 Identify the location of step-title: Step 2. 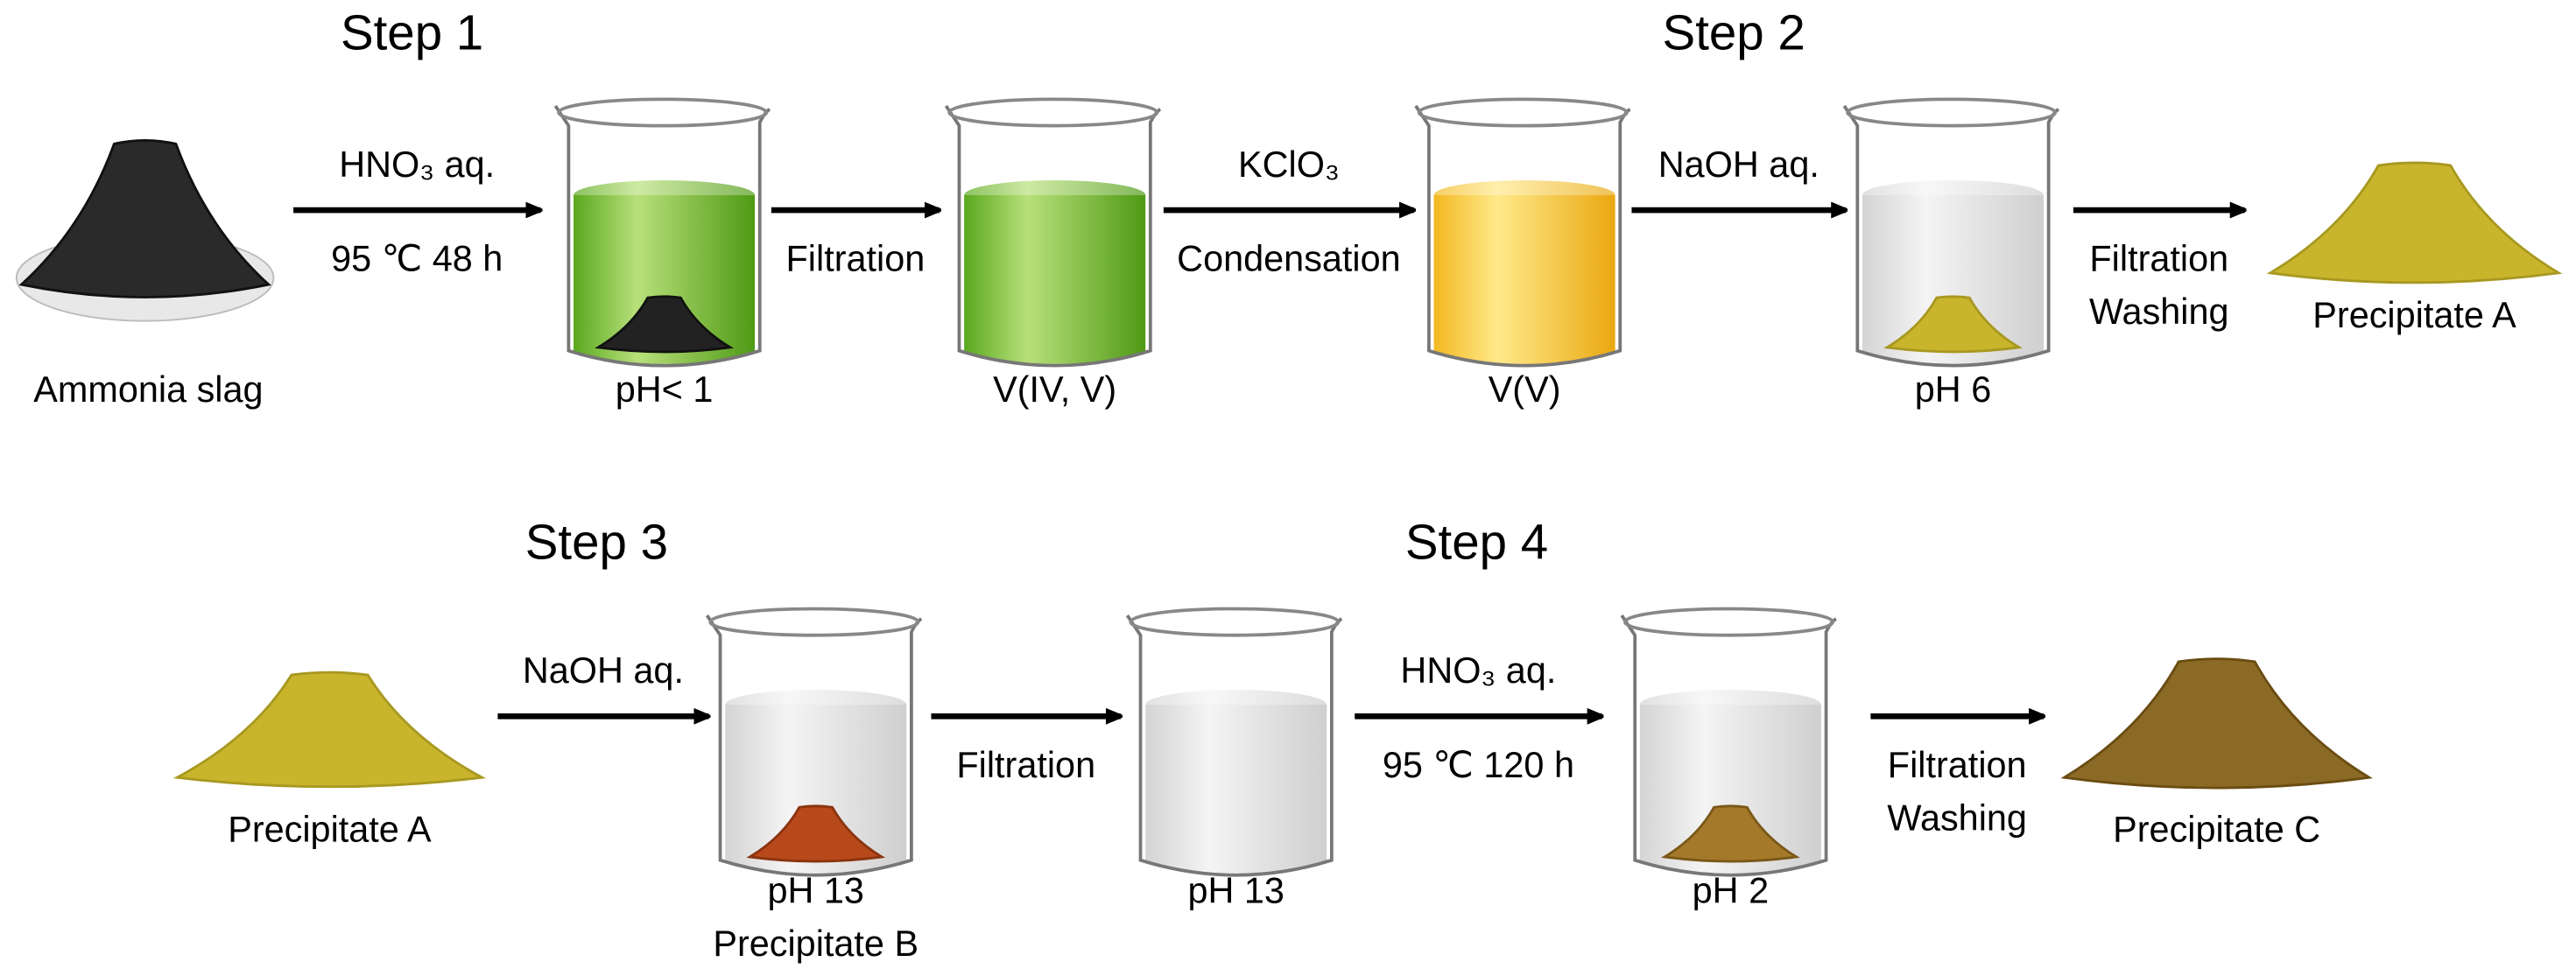
(1734, 32).